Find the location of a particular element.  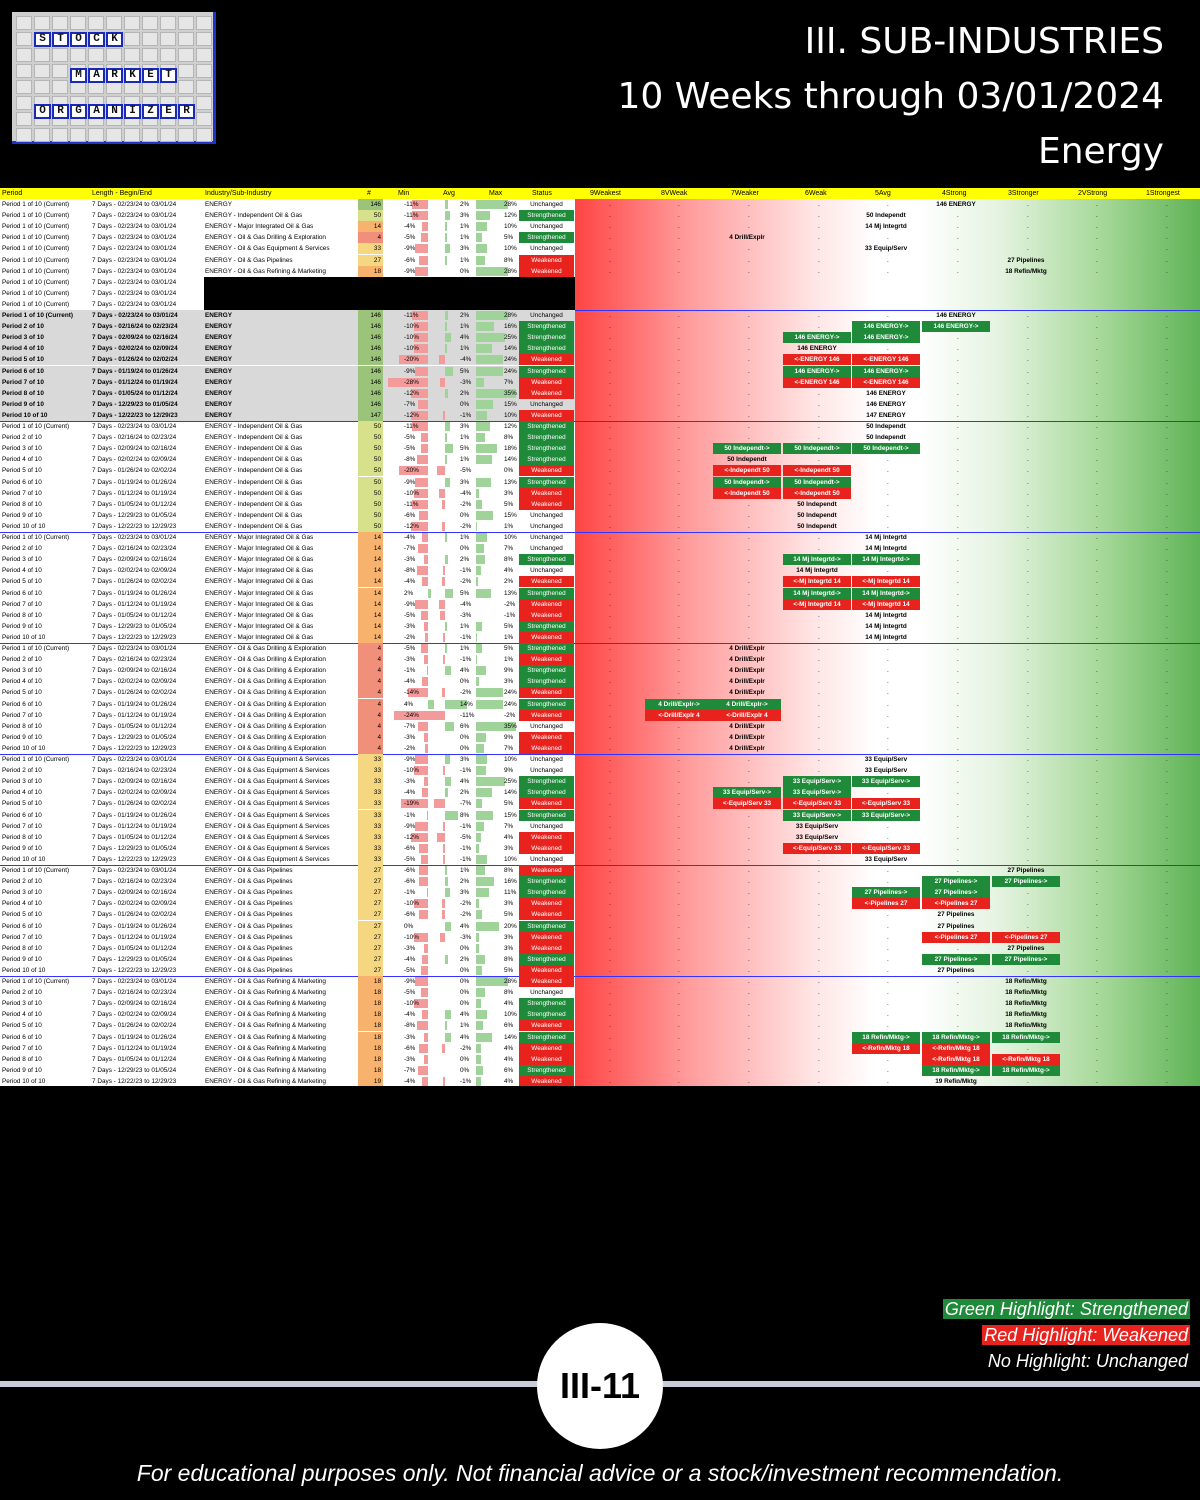

column-header: Period is located at coordinates (12, 193).